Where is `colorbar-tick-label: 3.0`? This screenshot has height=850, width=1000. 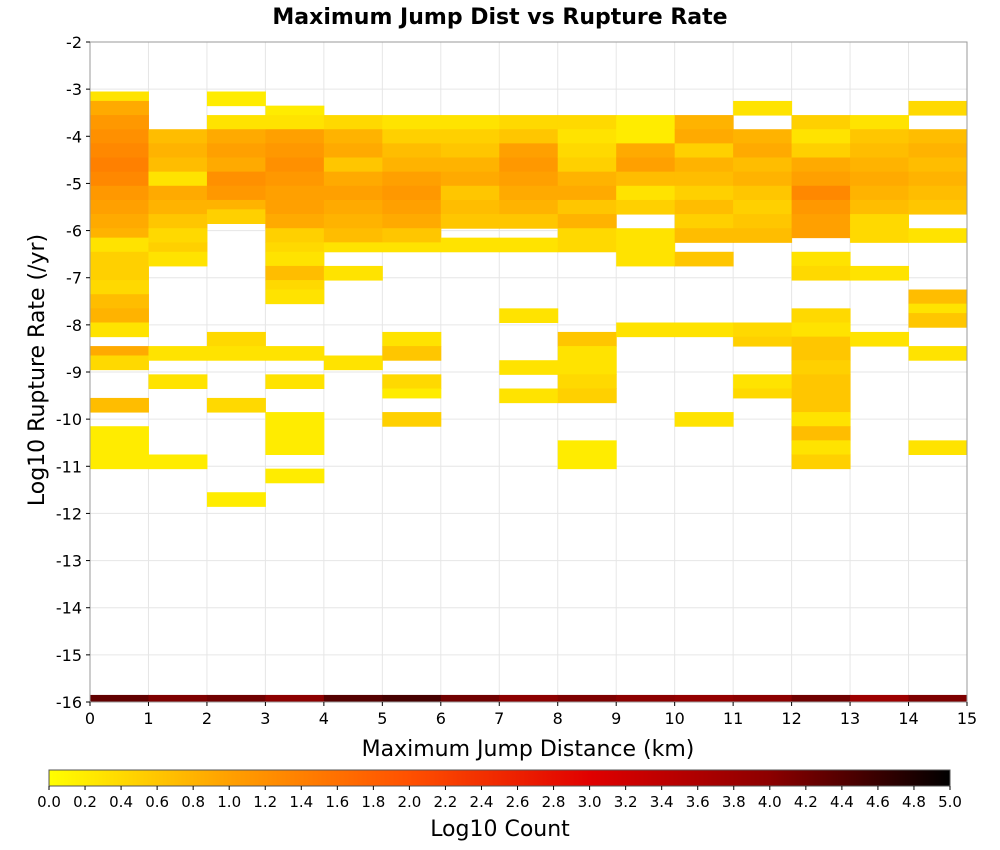
colorbar-tick-label: 3.0 is located at coordinates (590, 802).